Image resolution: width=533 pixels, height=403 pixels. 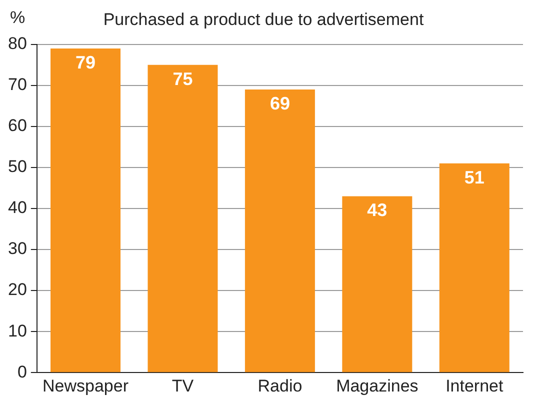 What do you see at coordinates (182, 78) in the screenshot?
I see `data-label: 75` at bounding box center [182, 78].